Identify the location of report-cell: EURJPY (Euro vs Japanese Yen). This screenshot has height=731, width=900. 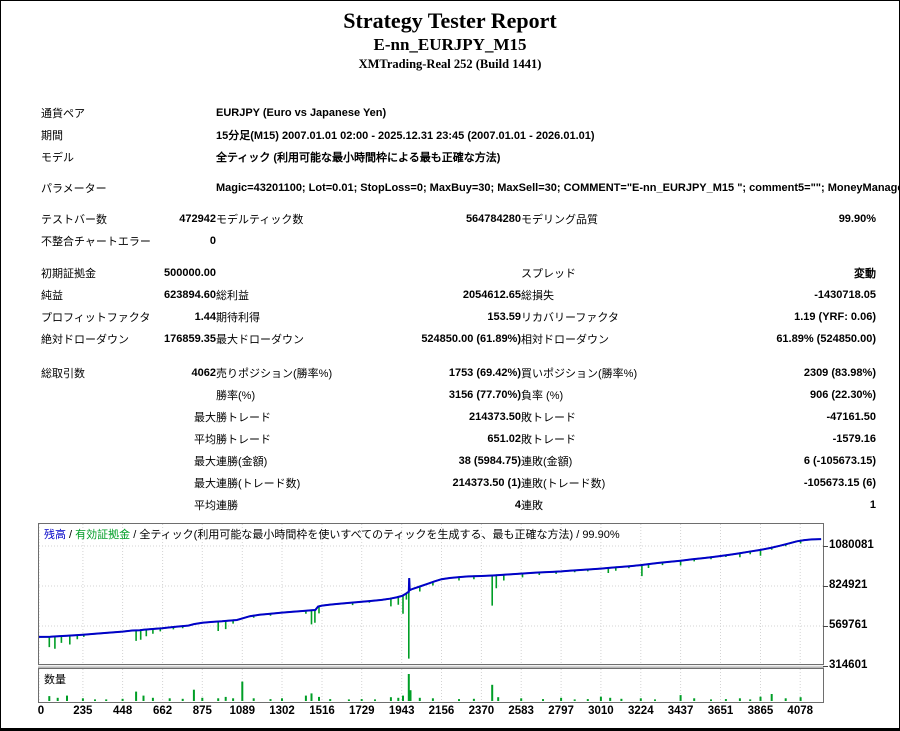
(301, 113).